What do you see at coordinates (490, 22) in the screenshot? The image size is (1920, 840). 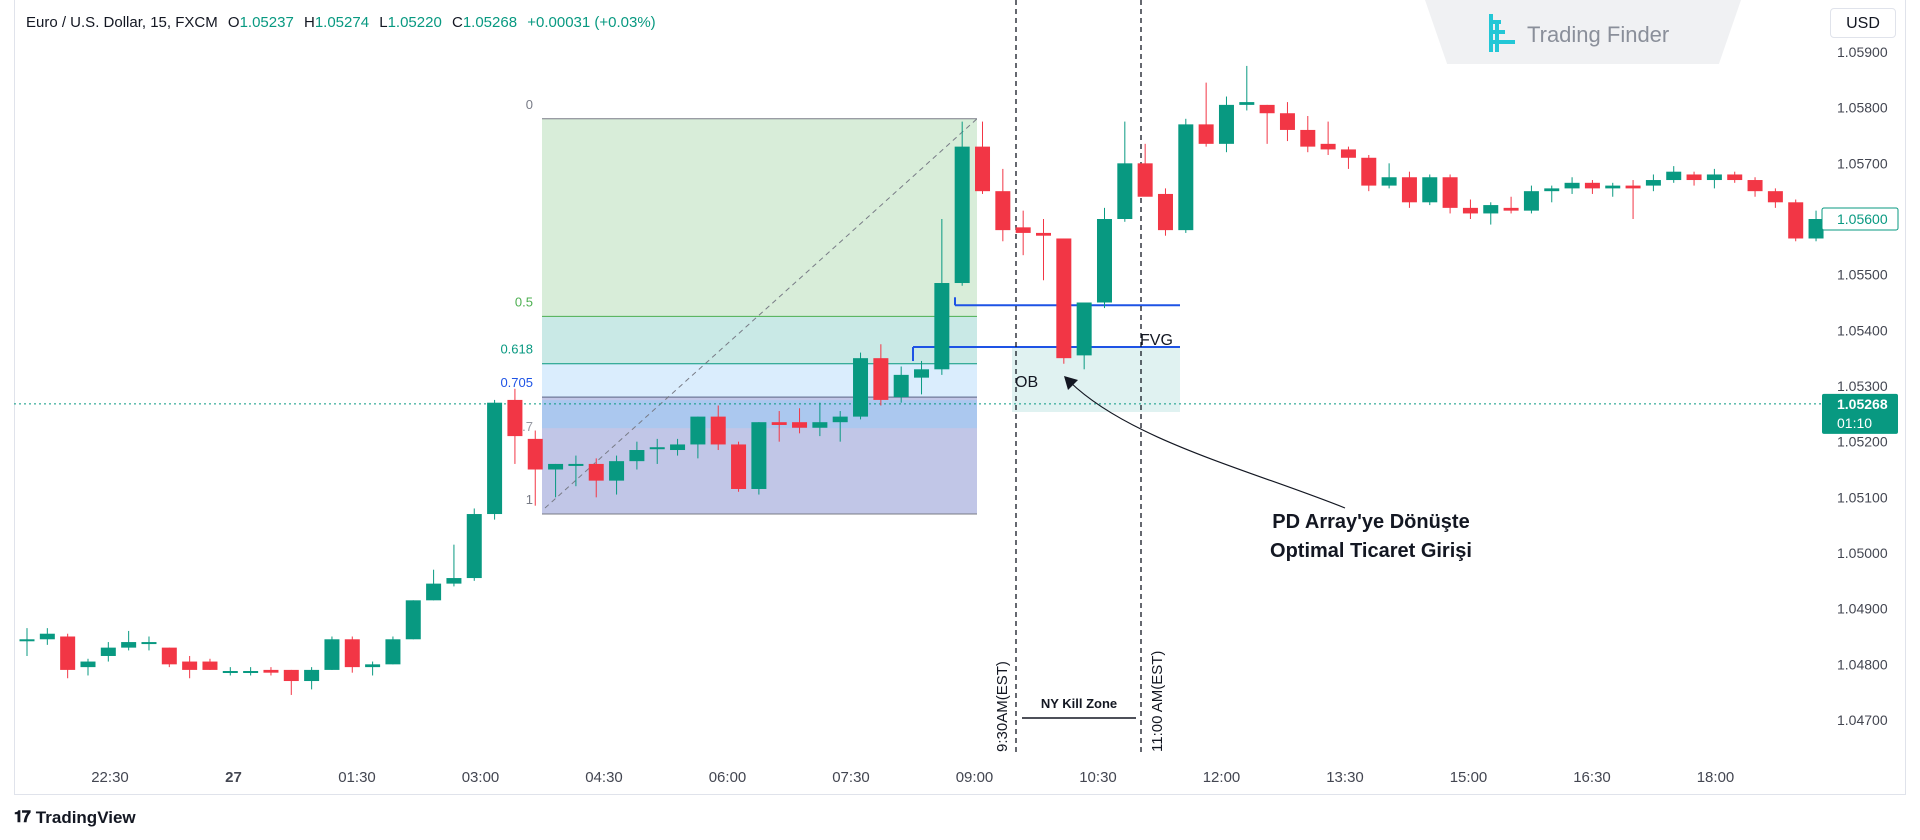 I see `close-value: 1.05268` at bounding box center [490, 22].